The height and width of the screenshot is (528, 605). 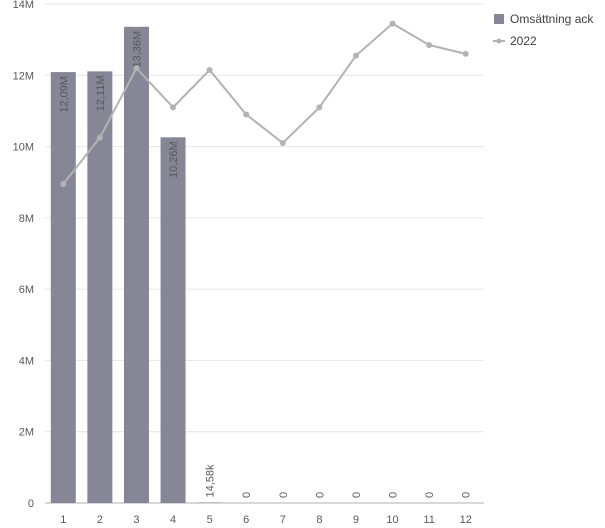 I want to click on x-tick-label: 12, so click(x=466, y=520).